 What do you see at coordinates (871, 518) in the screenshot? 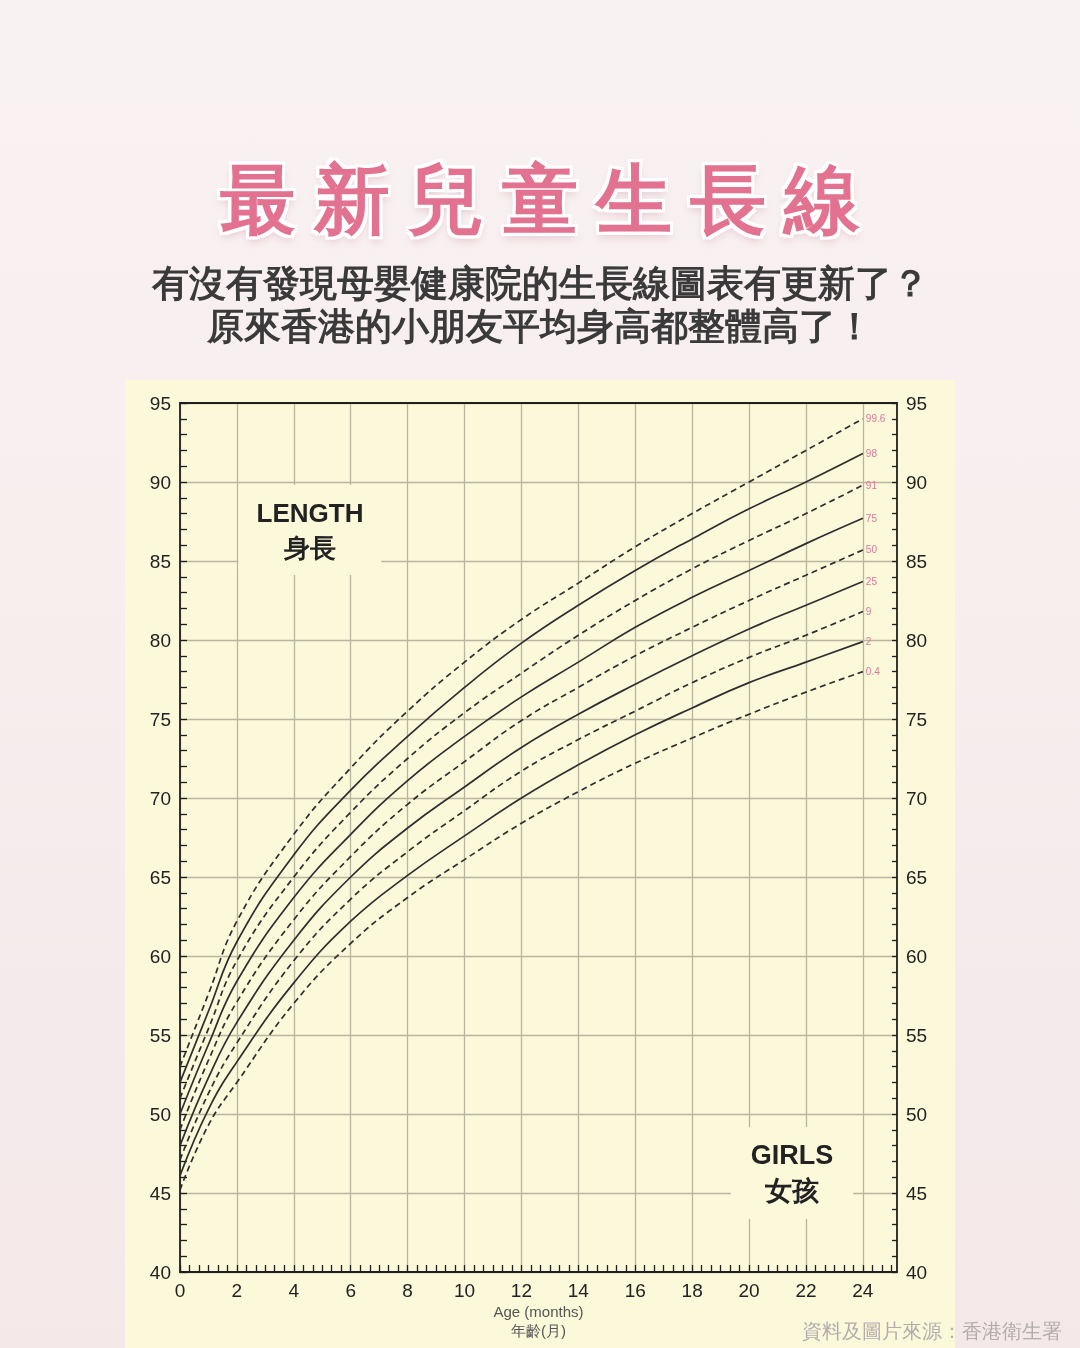
I see `series-label: 75` at bounding box center [871, 518].